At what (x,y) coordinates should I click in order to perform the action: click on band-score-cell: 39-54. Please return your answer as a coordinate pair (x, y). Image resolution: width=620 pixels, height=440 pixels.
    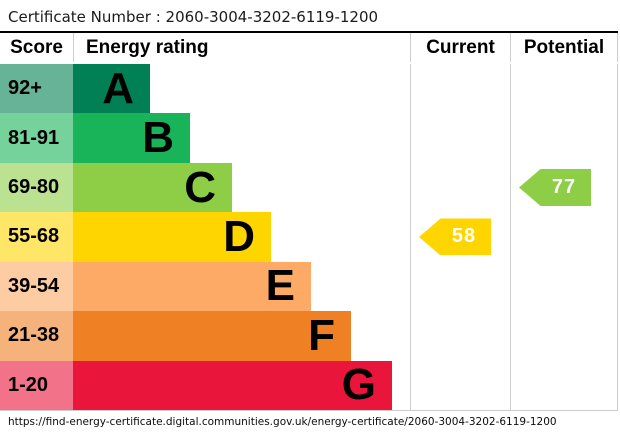
    Looking at the image, I should click on (36, 286).